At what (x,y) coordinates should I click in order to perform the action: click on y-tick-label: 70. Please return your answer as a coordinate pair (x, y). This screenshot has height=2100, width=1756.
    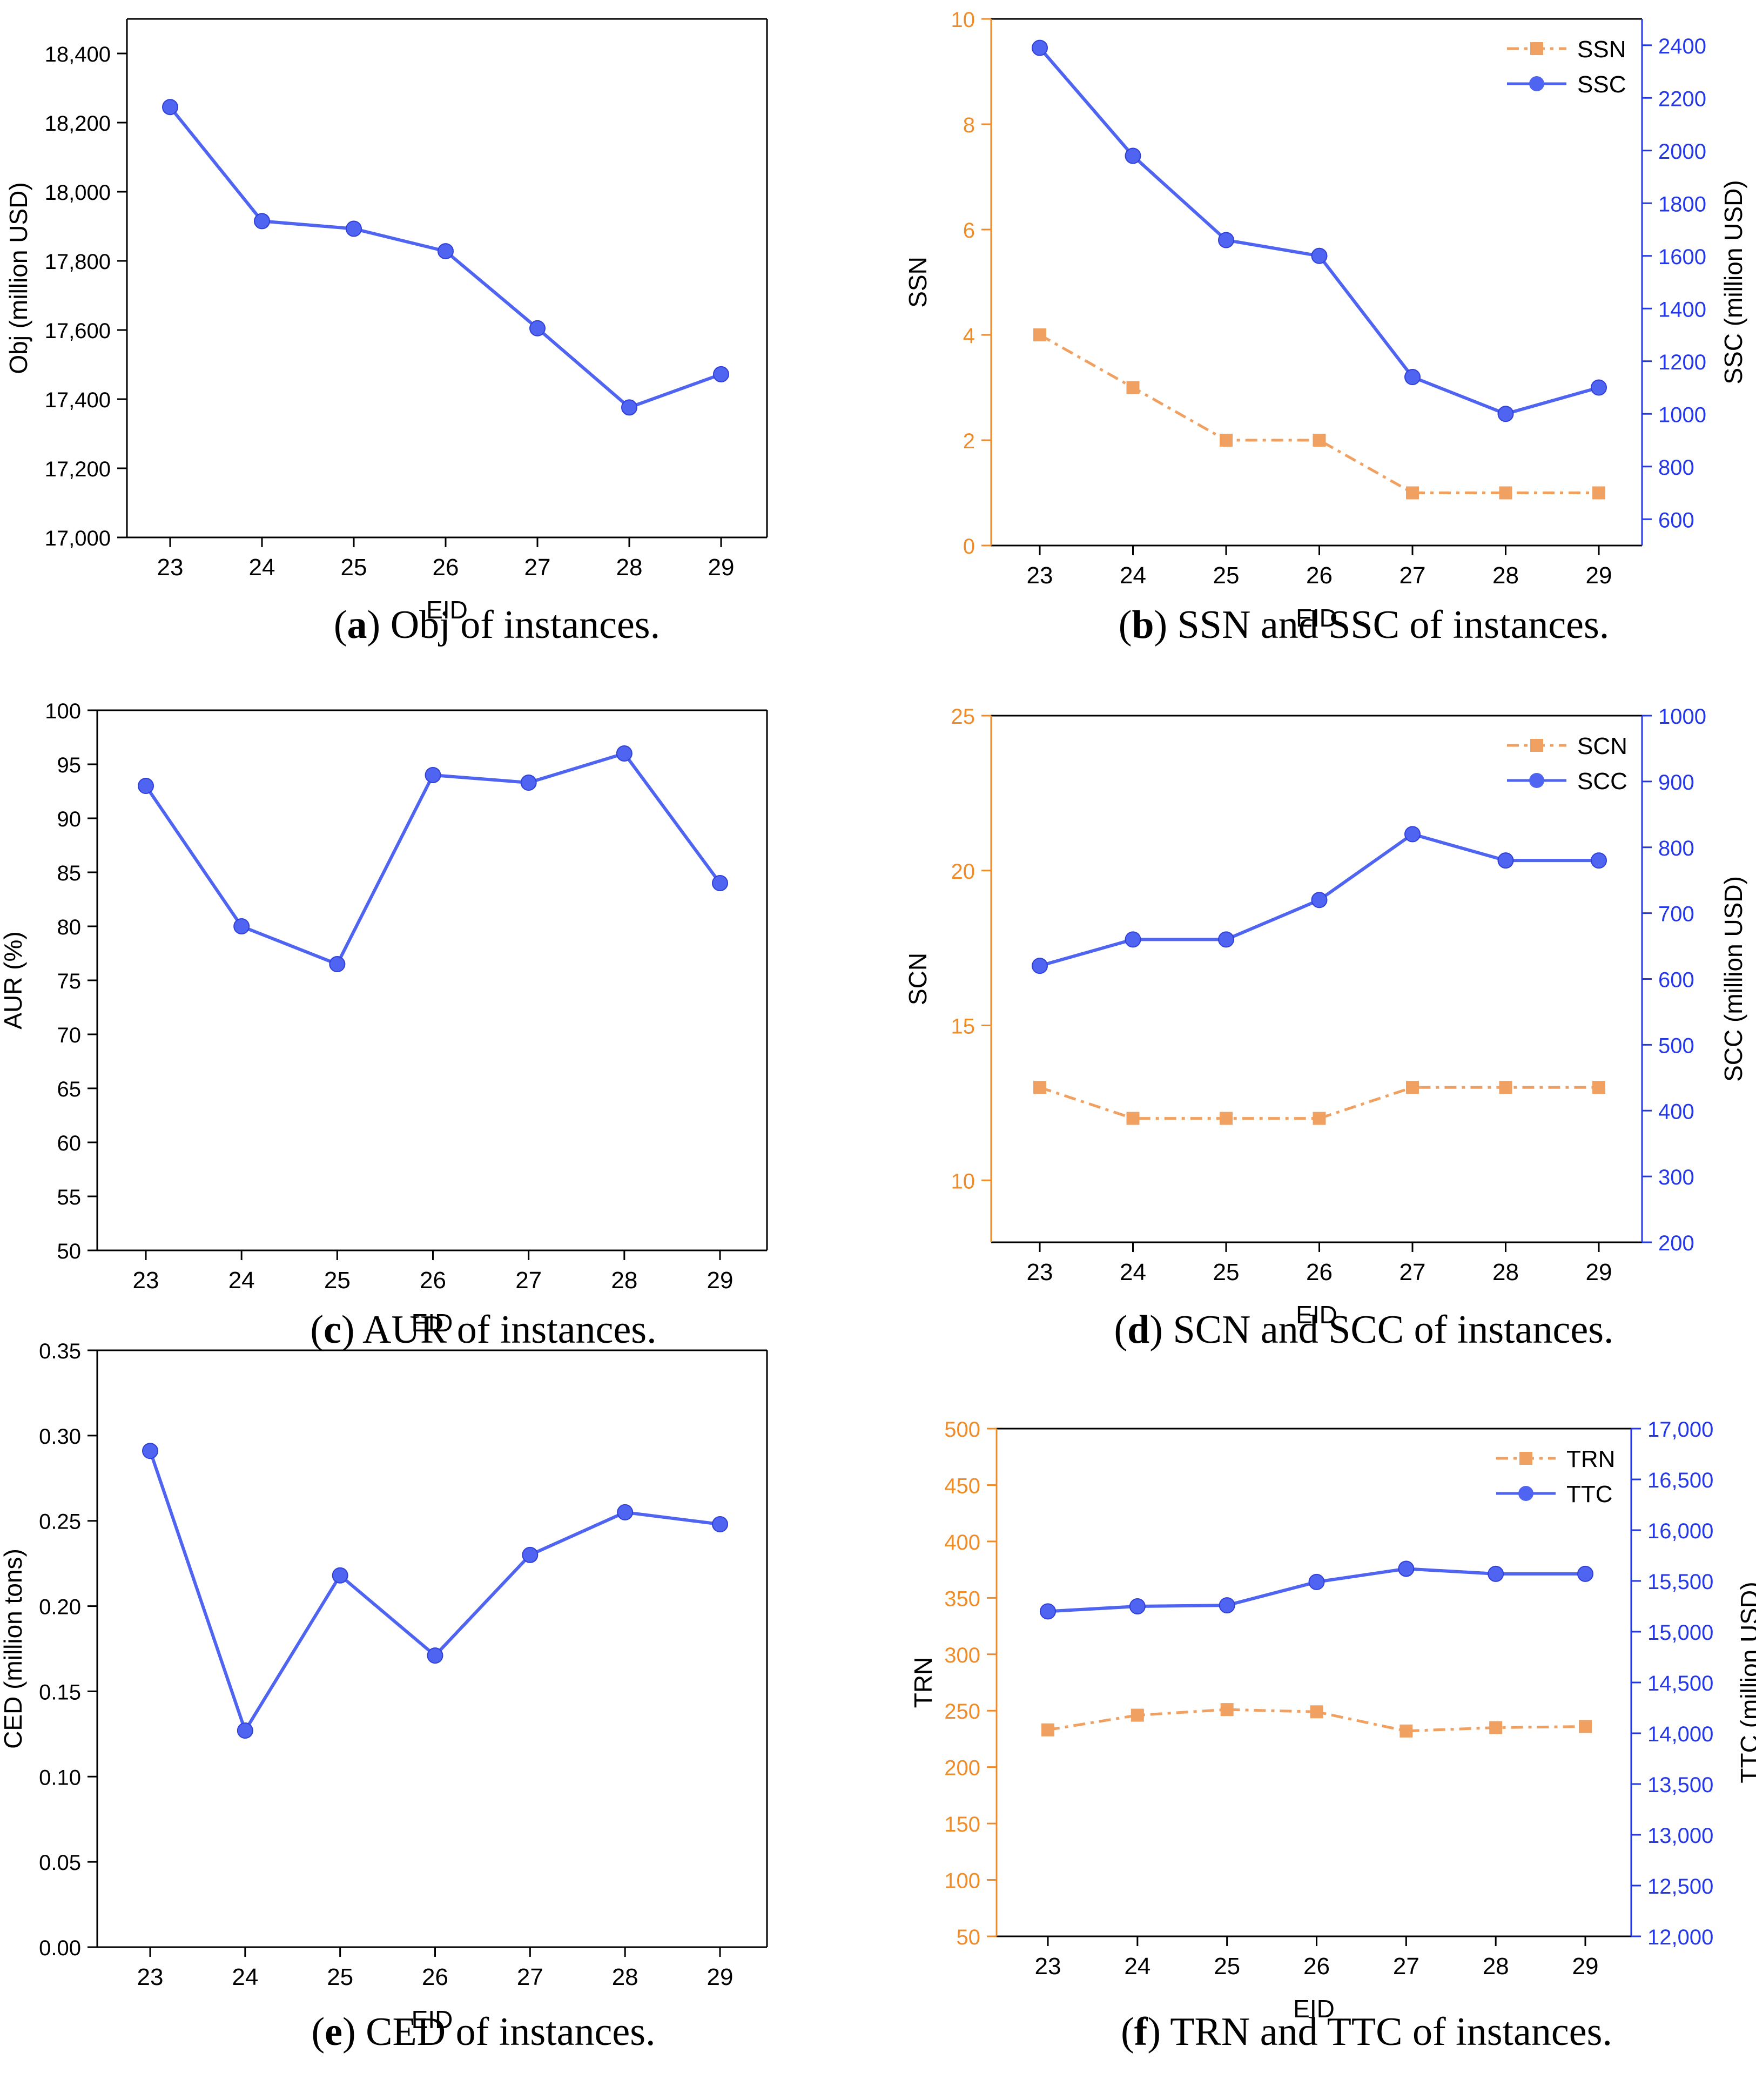
    Looking at the image, I should click on (69, 1035).